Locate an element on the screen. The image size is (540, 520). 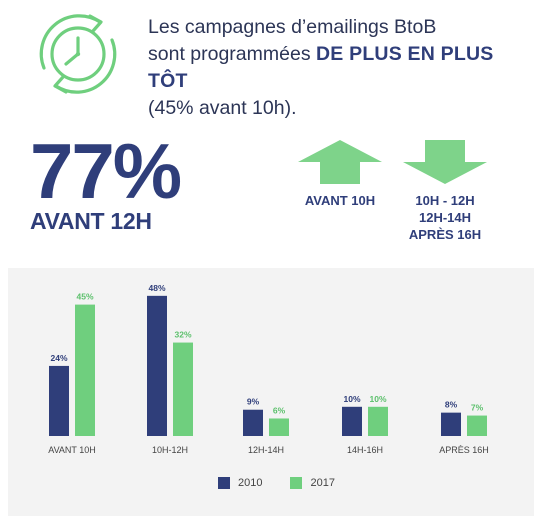
category-label: AVANT 10H is located at coordinates (72, 450).